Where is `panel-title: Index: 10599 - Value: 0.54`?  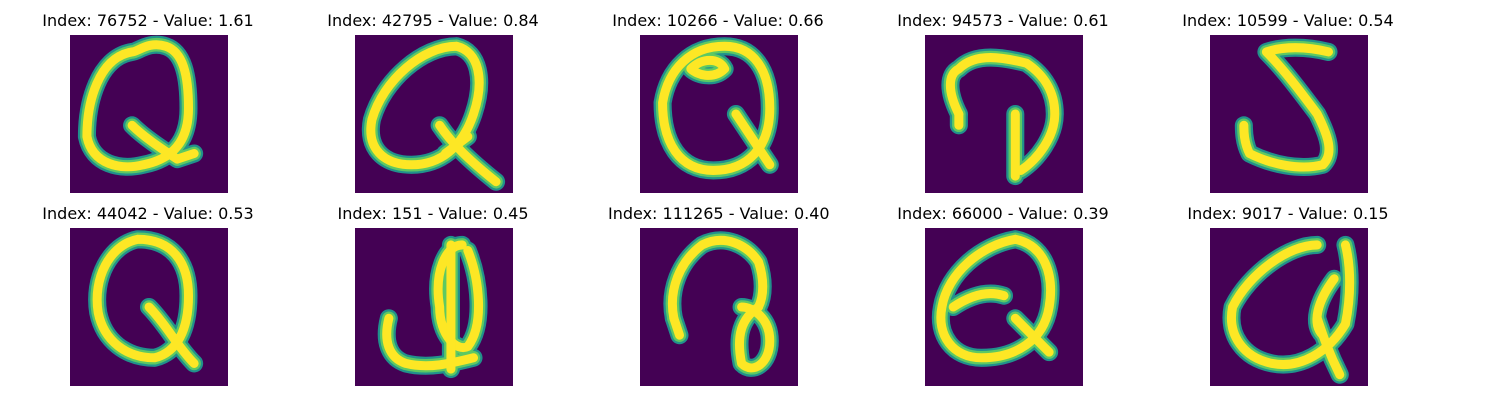
panel-title: Index: 10599 - Value: 0.54 is located at coordinates (1288, 20).